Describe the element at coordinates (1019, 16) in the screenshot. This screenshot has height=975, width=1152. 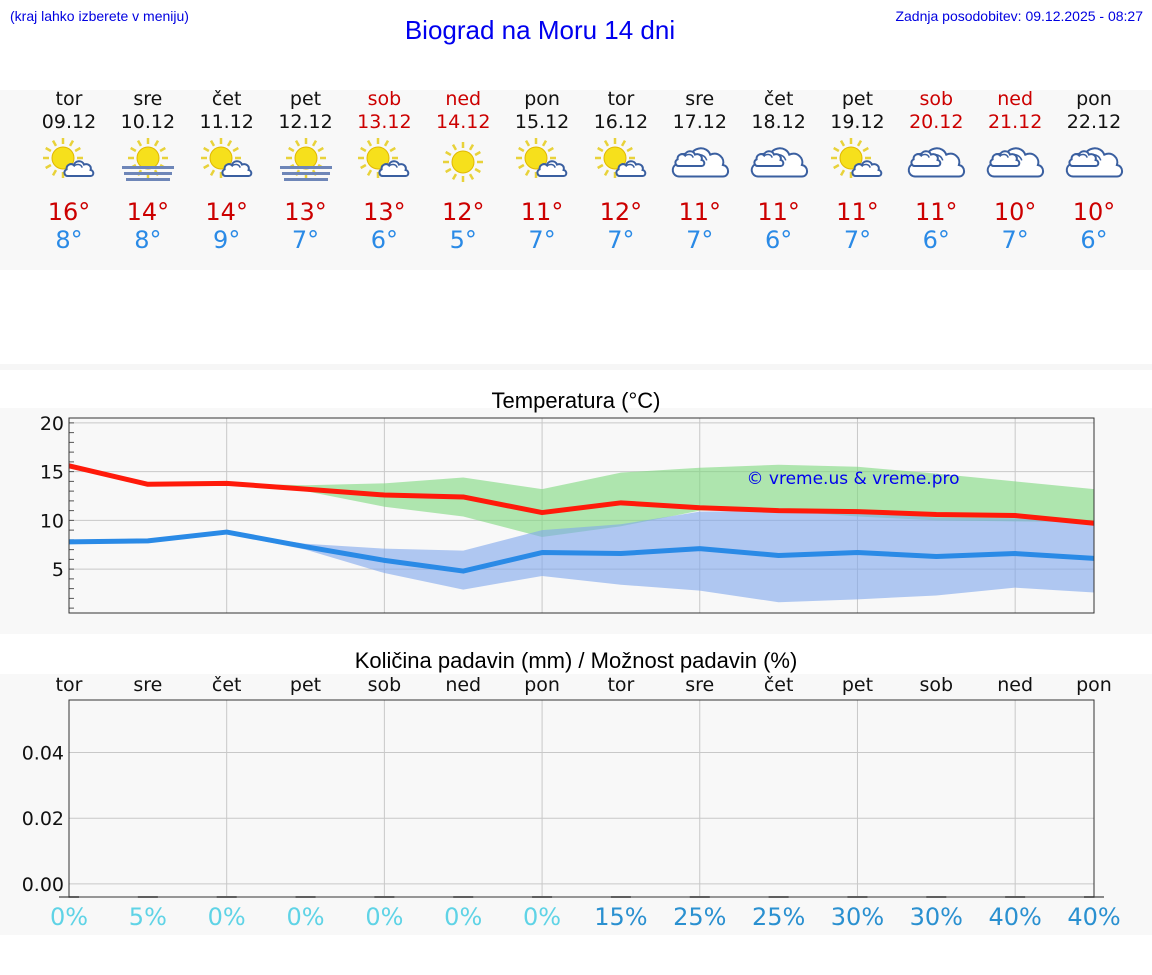
I see `last-updated: Zadnja posodobitev: 09.12.2025 - 08:27` at that location.